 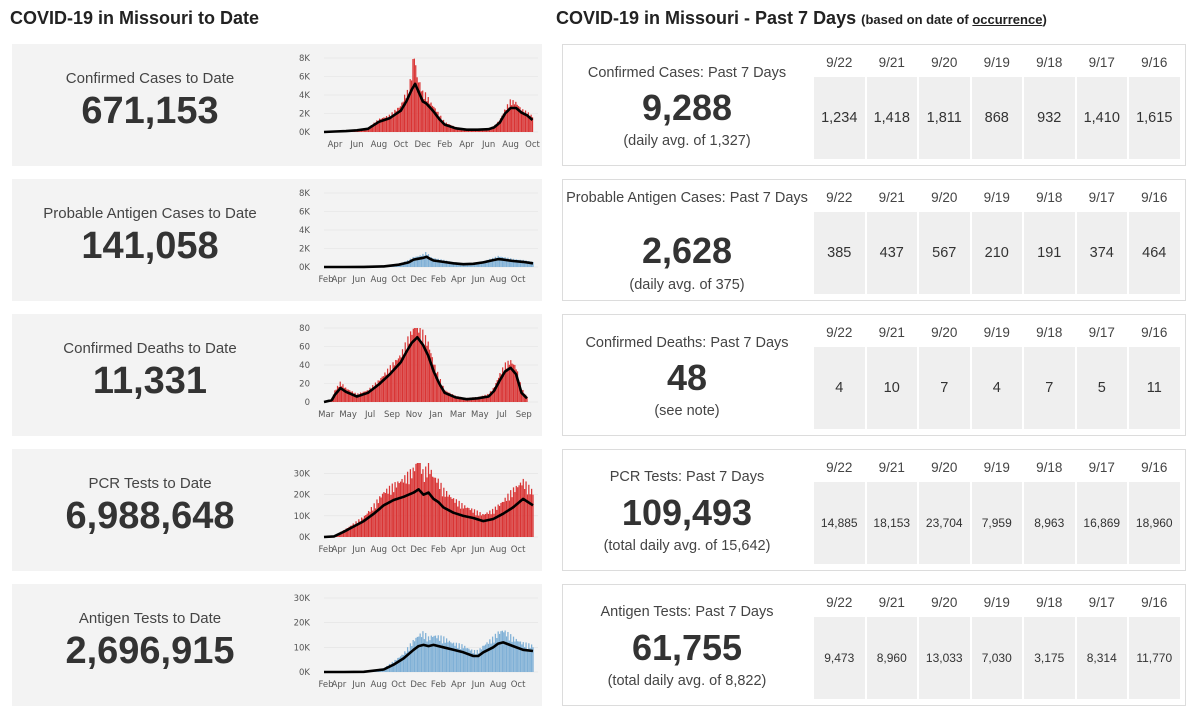 I want to click on to-date-label: Confirmed Deaths to Date, so click(x=150, y=348).